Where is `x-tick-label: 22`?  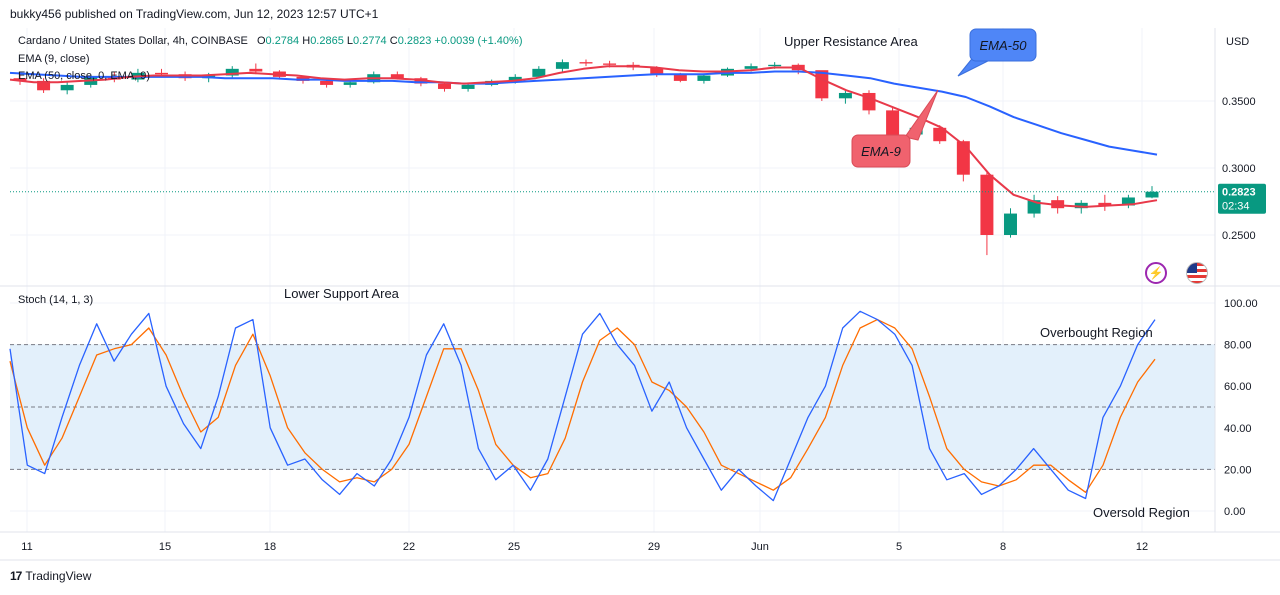 x-tick-label: 22 is located at coordinates (409, 547).